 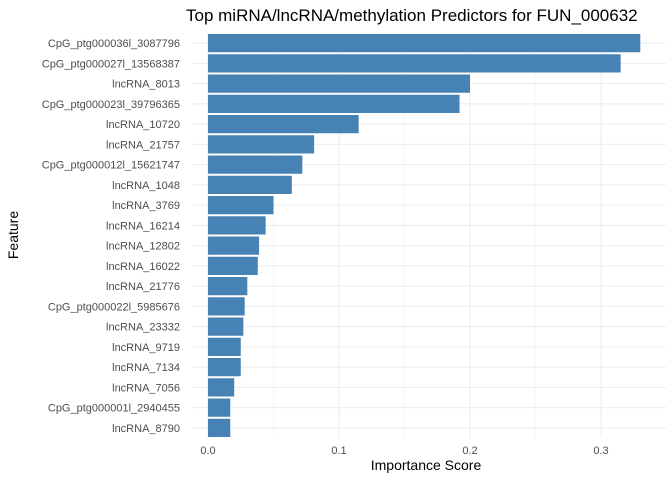 I want to click on y-tick-label: lncRNA_1048, so click(x=146, y=186).